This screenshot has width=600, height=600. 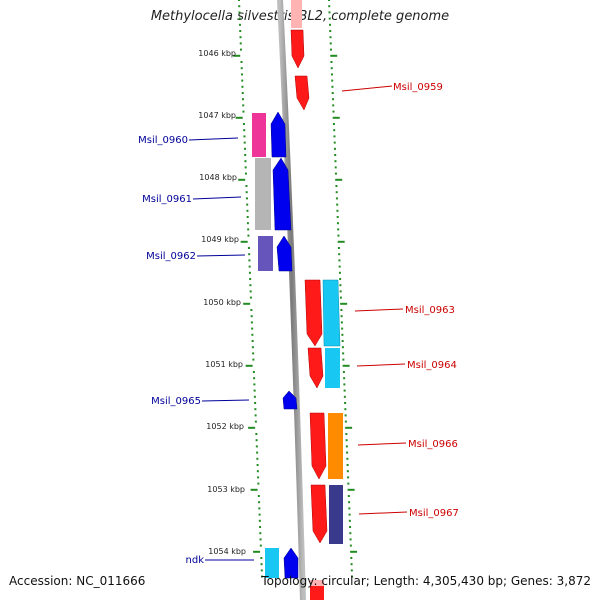 I want to click on gene-label-msil-0960: Msil_0960, so click(x=163, y=140).